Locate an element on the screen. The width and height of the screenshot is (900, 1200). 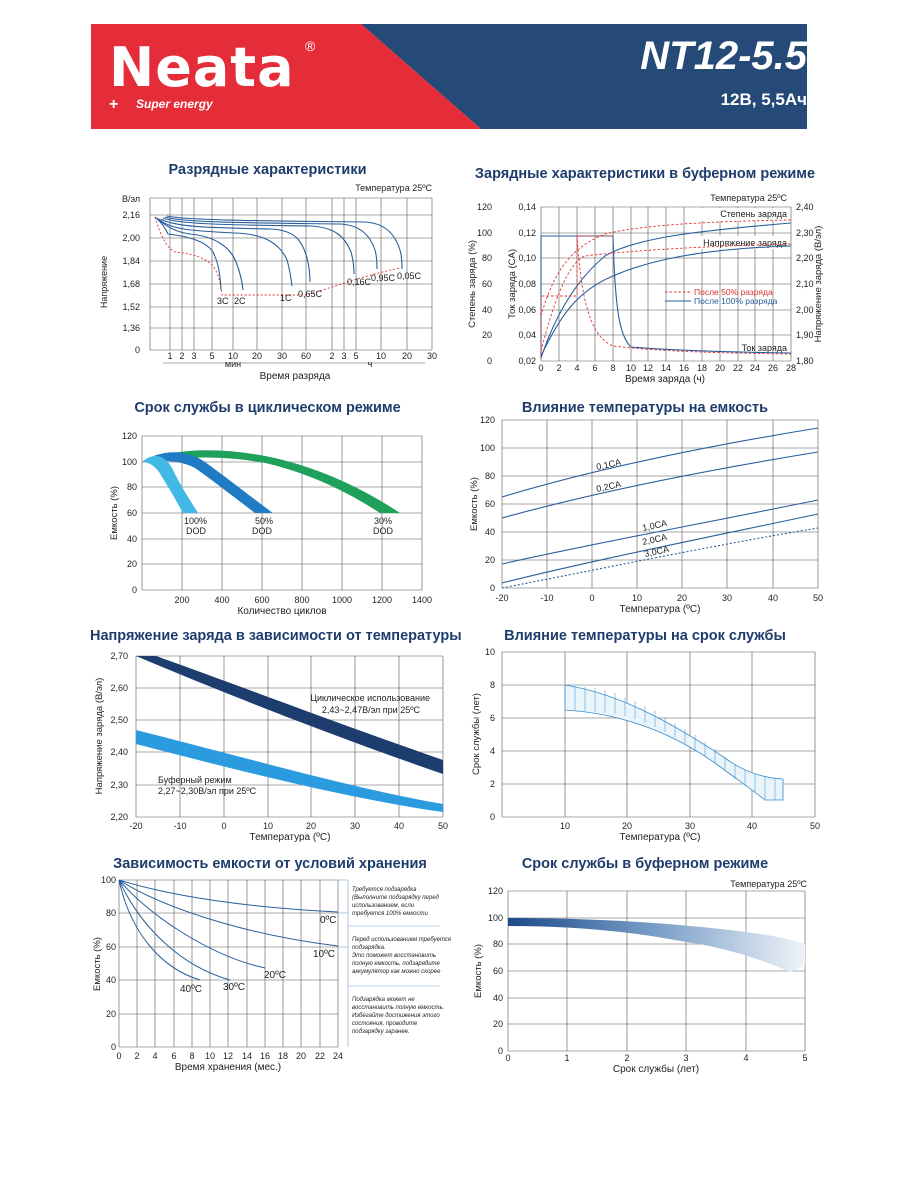
y-tick: 120 is located at coordinates (487, 420).